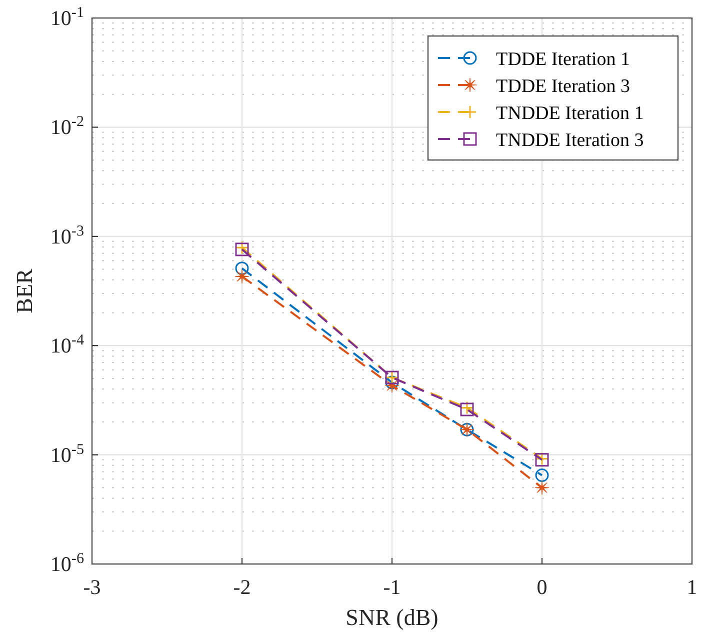  What do you see at coordinates (563, 86) in the screenshot?
I see `legend-label: TDDE Iteration 3` at bounding box center [563, 86].